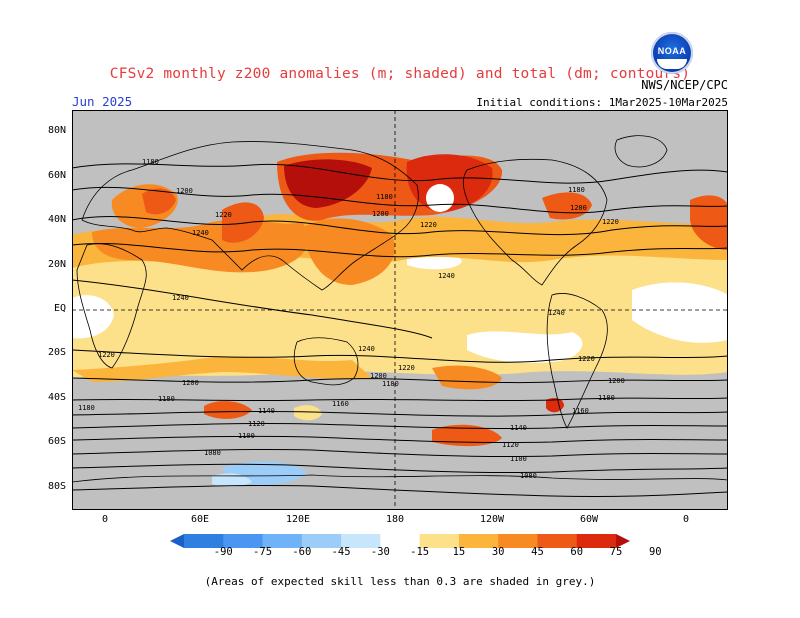 Image resolution: width=800 pixels, height=618 pixels. I want to click on colorbar-label: -45, so click(341, 552).